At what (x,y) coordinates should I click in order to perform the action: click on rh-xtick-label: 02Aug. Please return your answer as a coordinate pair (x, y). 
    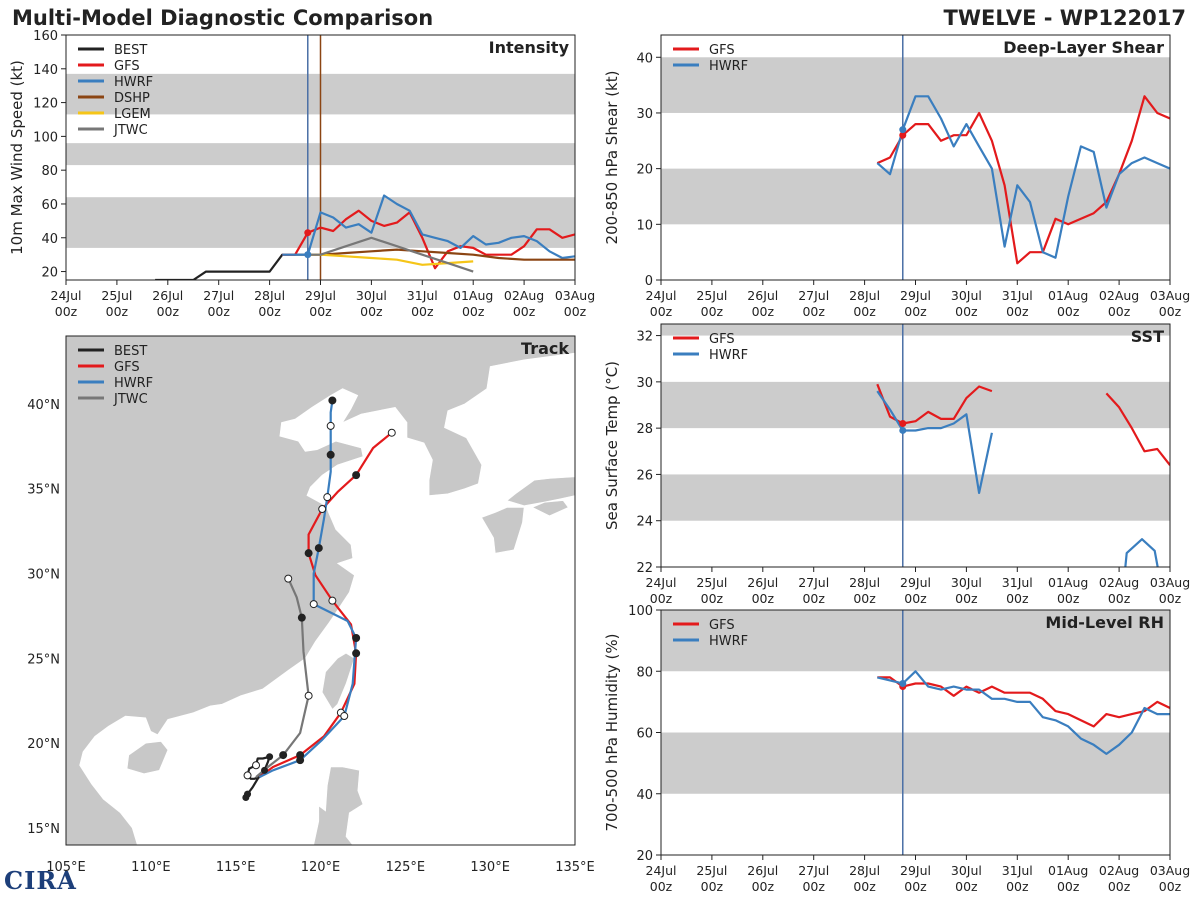
    Looking at the image, I should click on (1119, 870).